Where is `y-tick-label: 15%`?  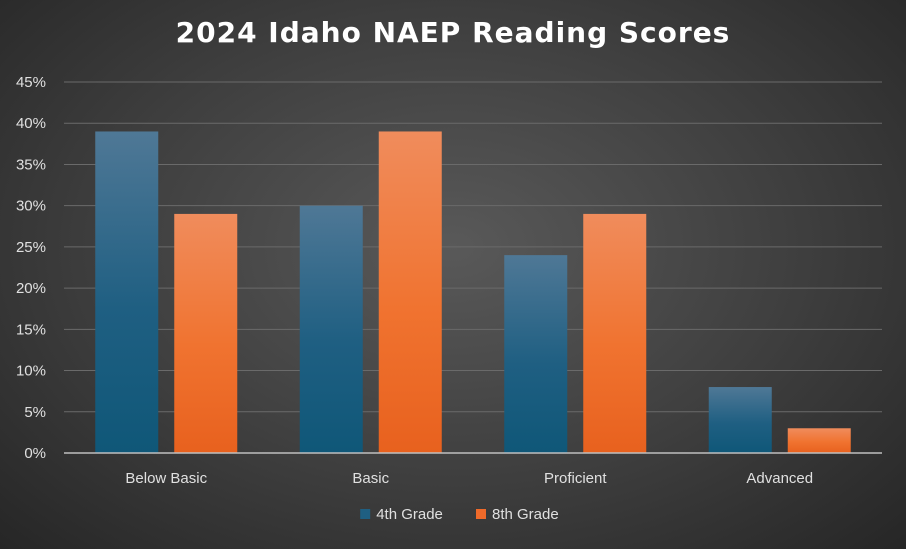 y-tick-label: 15% is located at coordinates (31, 329).